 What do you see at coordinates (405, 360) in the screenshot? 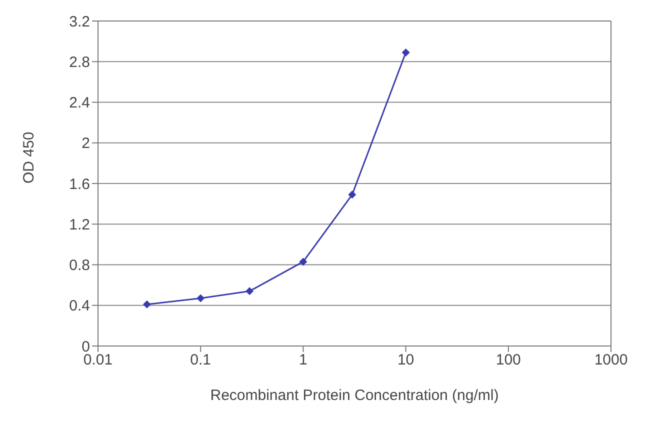
I see `x-tick-label: 10` at bounding box center [405, 360].